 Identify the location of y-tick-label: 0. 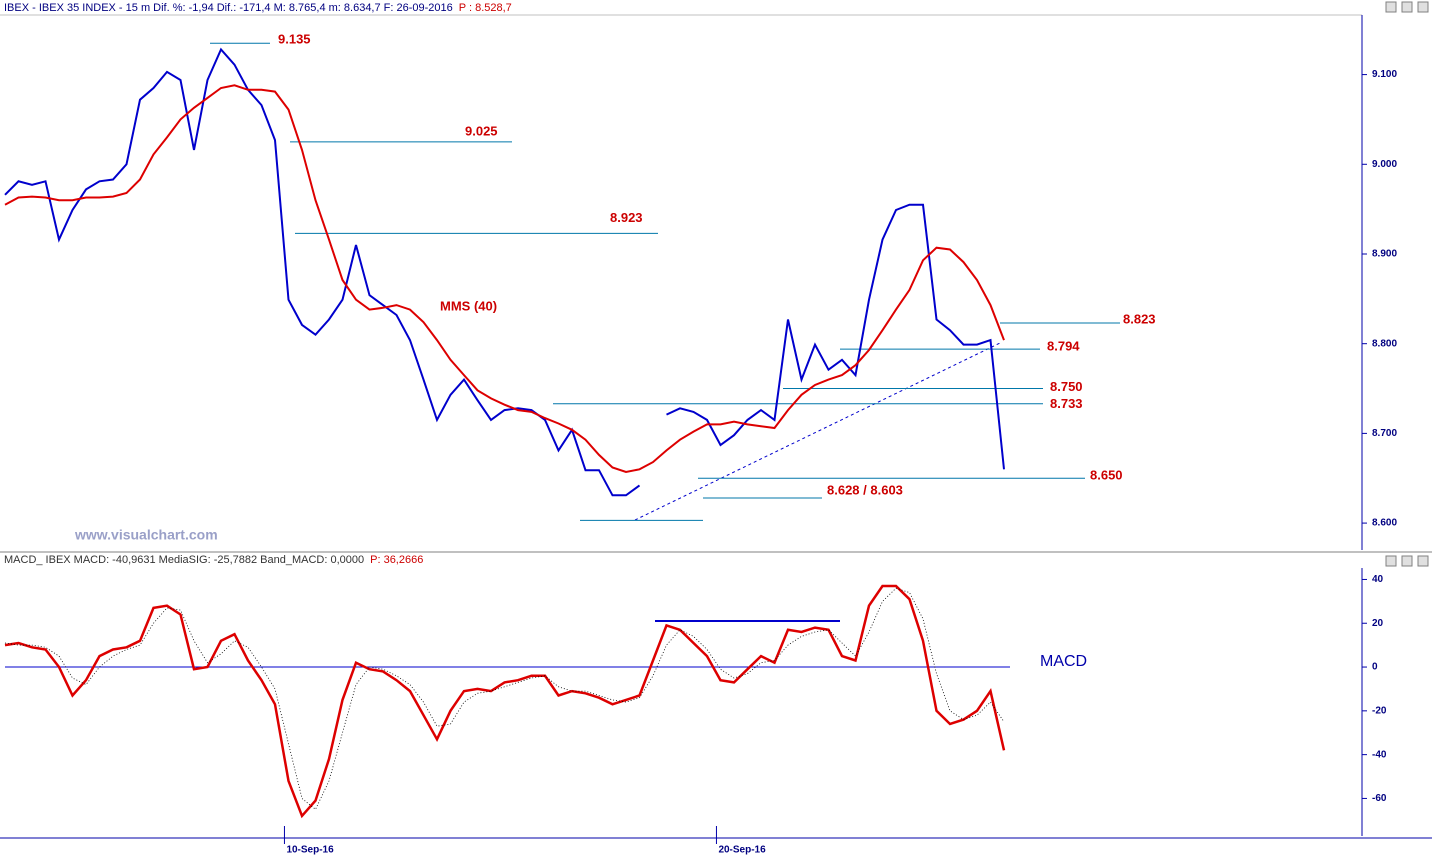
(1375, 667).